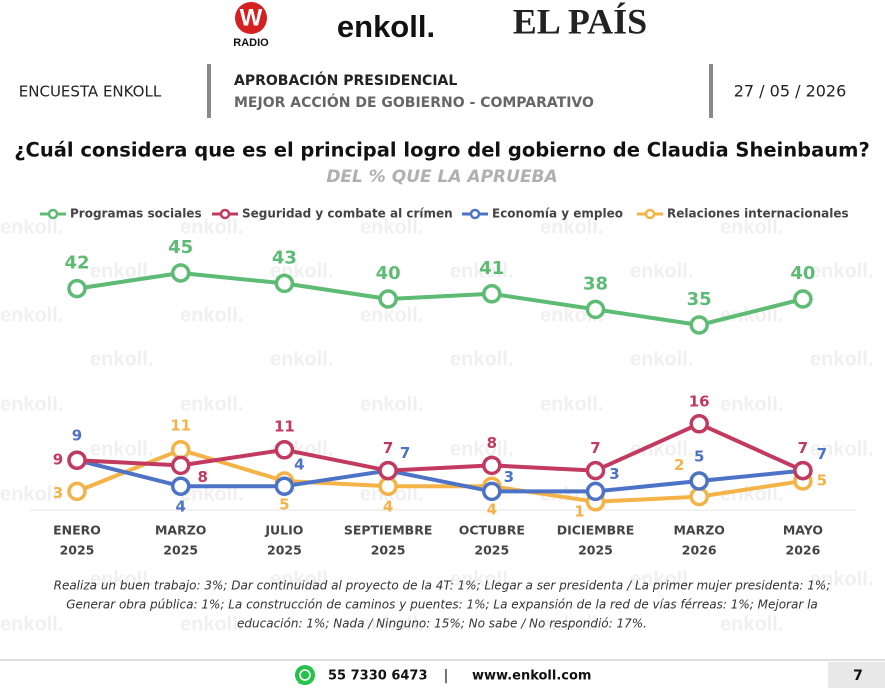 The width and height of the screenshot is (885, 688). I want to click on page-box, so click(856, 675).